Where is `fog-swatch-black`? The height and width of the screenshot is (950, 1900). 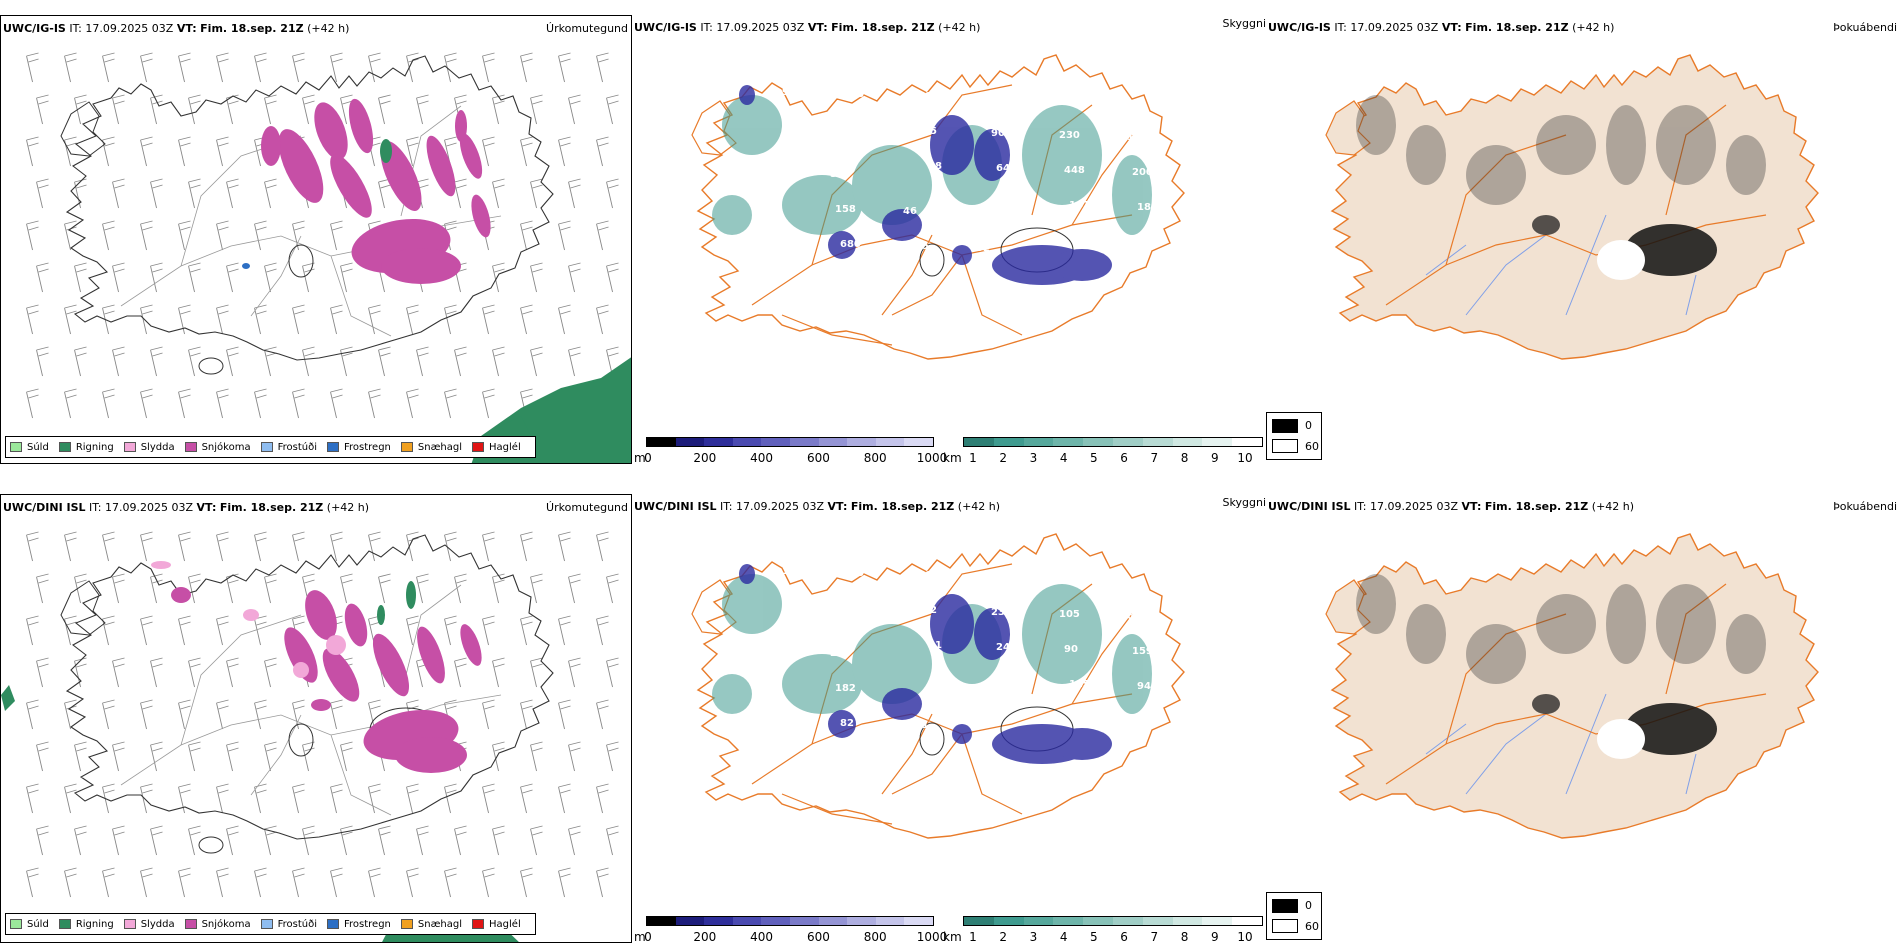
fog-swatch-black is located at coordinates (1285, 426).